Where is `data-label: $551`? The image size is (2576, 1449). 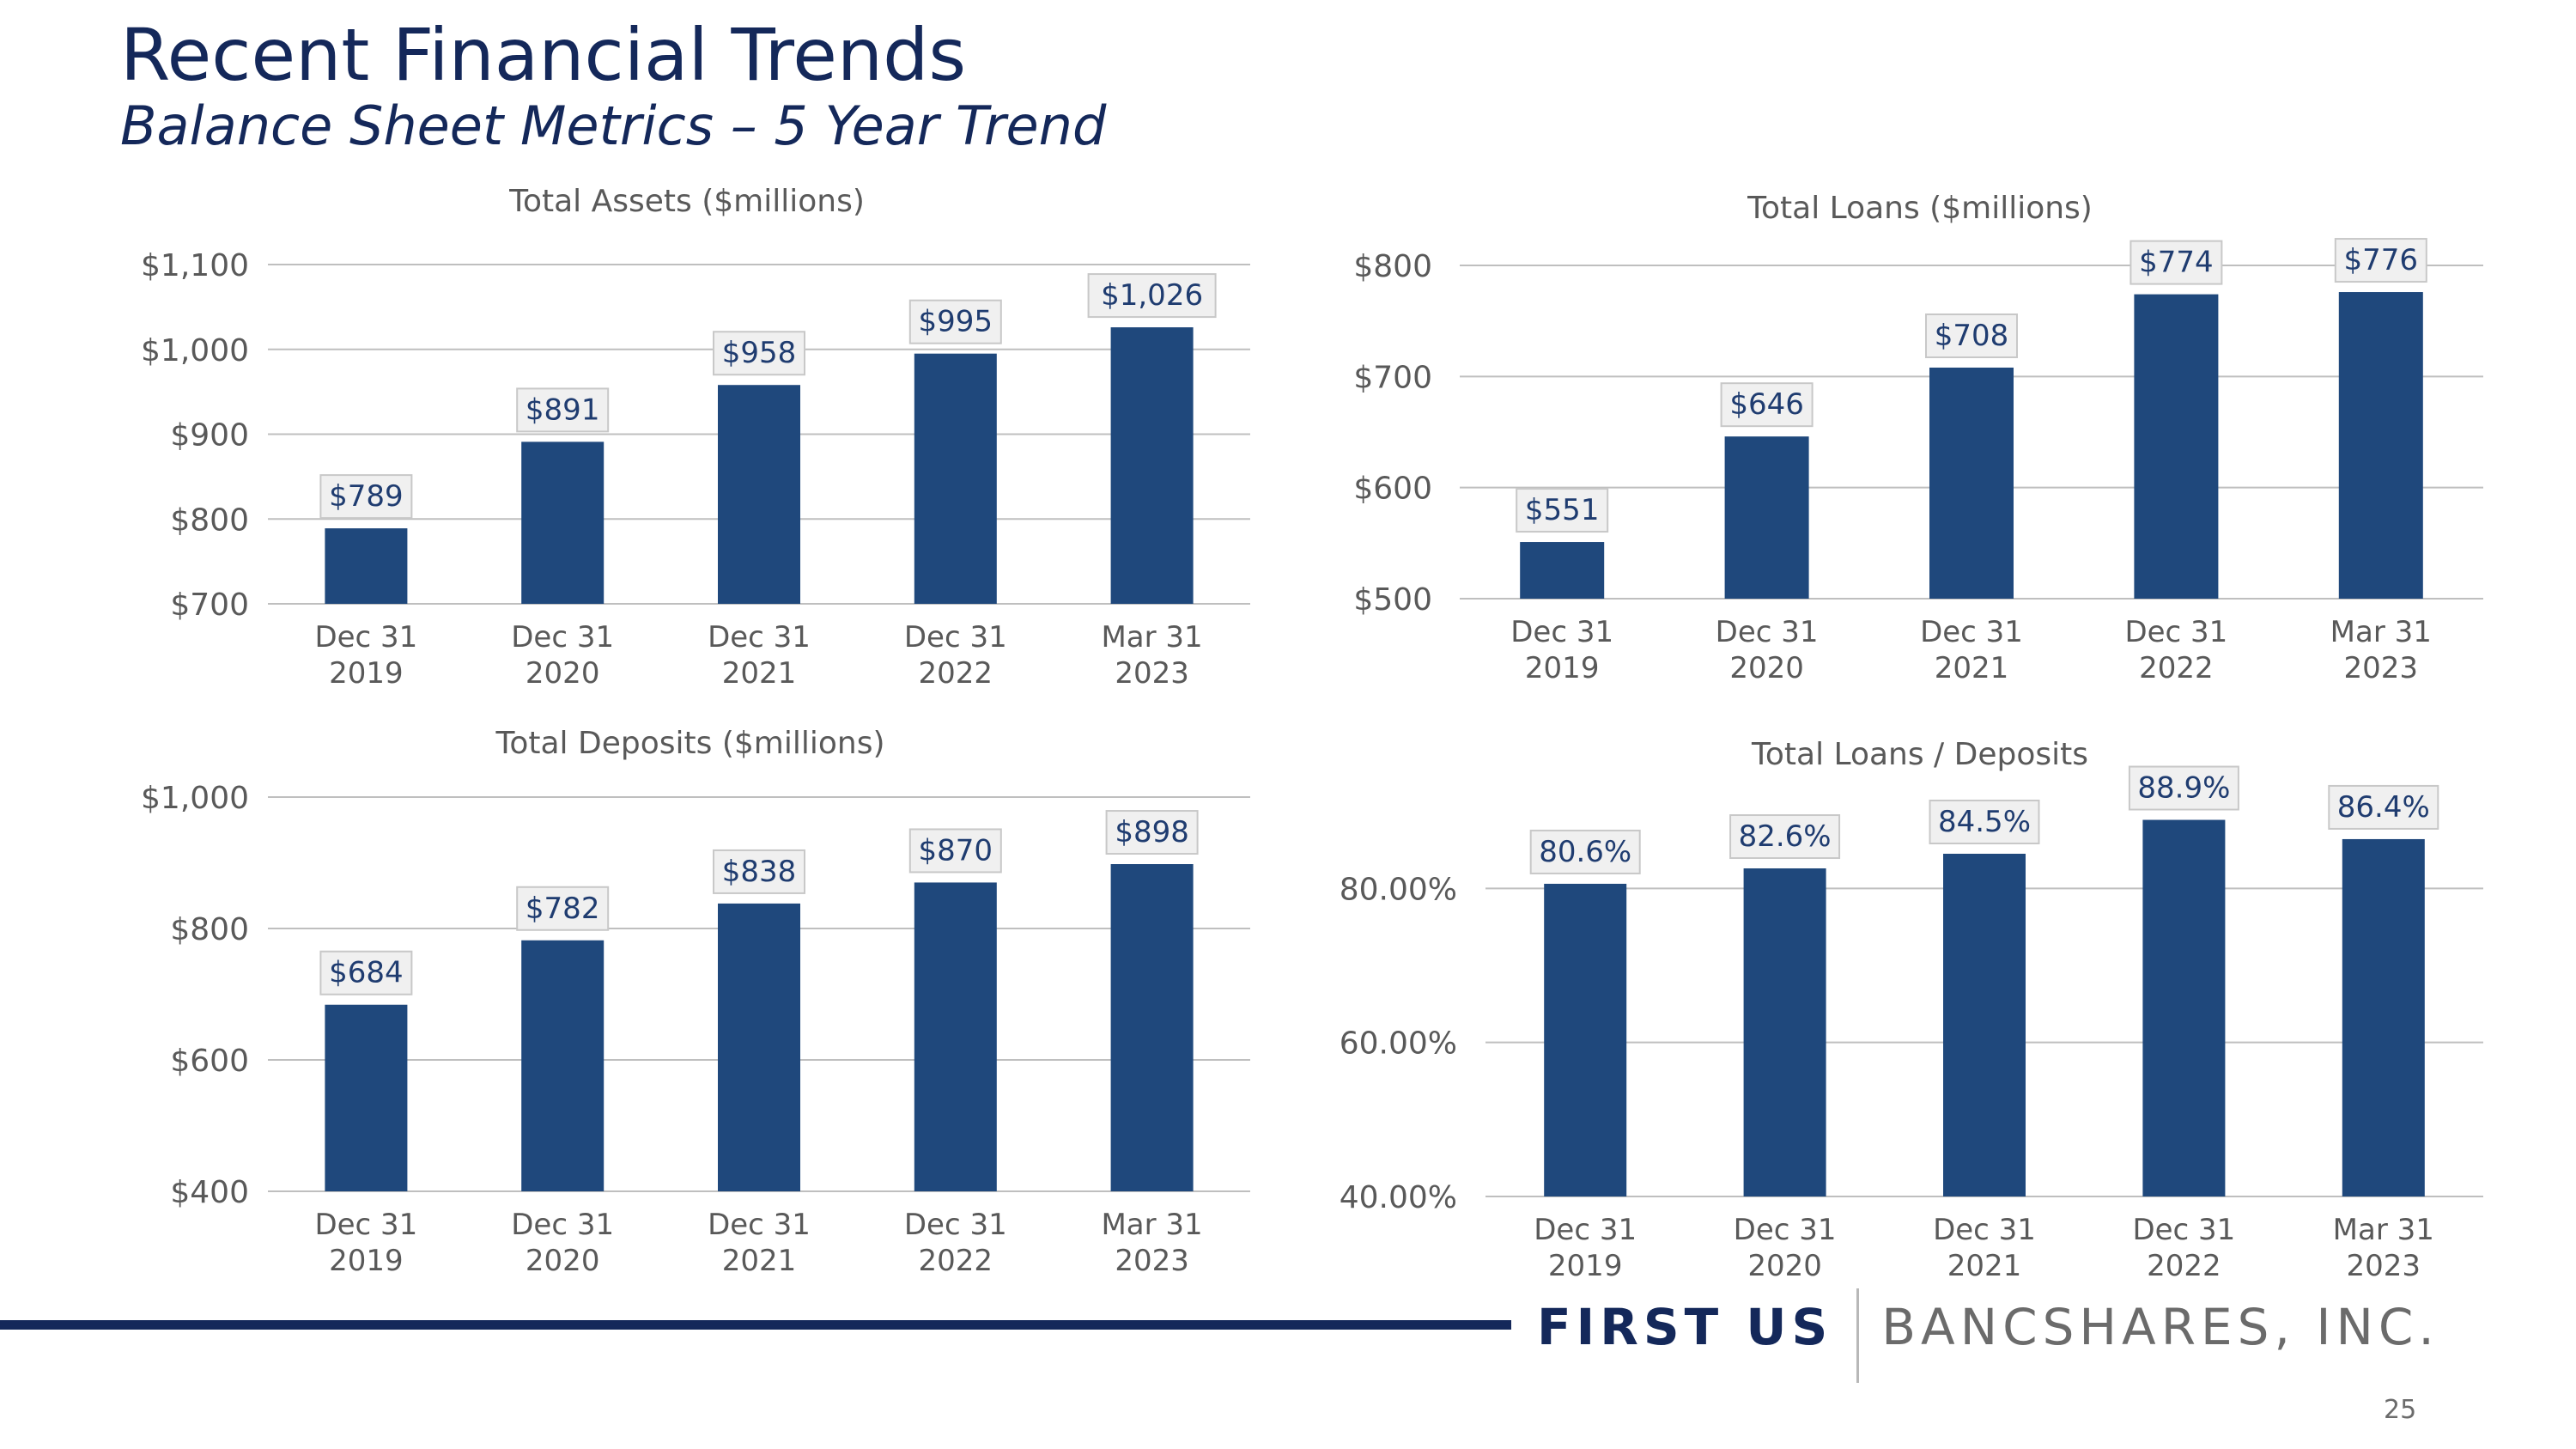 data-label: $551 is located at coordinates (1562, 510).